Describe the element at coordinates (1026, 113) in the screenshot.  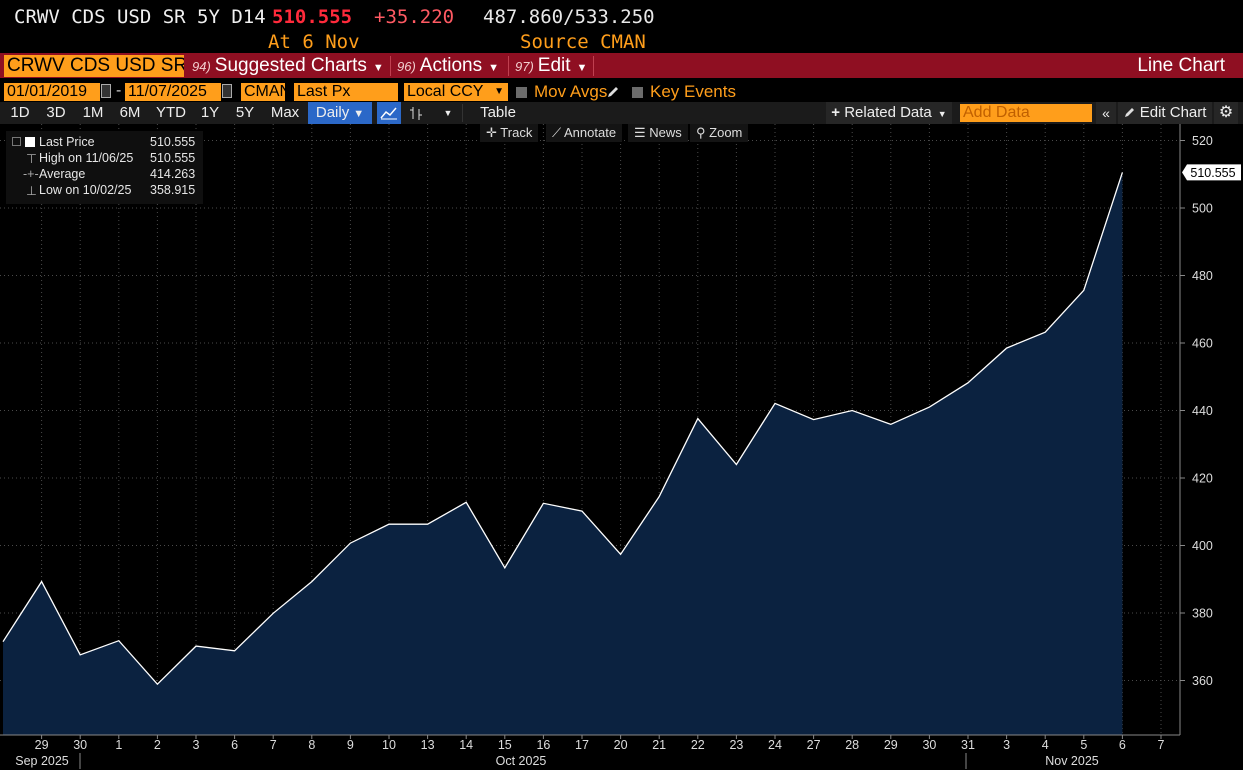
I see `add-data-input: Add Data` at that location.